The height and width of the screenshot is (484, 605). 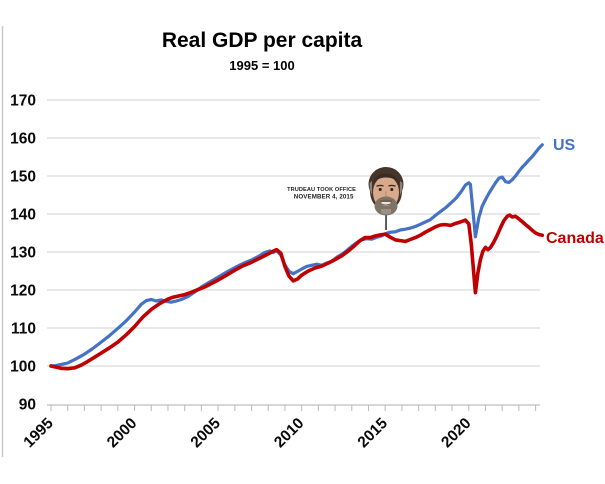 I want to click on beard-gray-chin, so click(x=386, y=212).